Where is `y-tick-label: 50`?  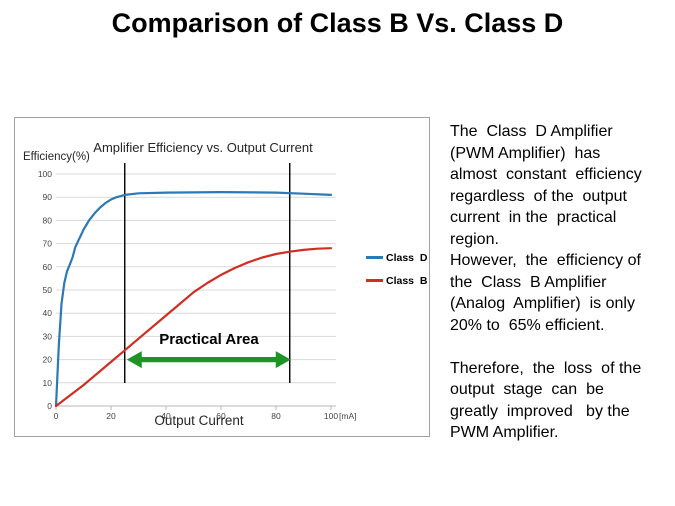
y-tick-label: 50 is located at coordinates (48, 290).